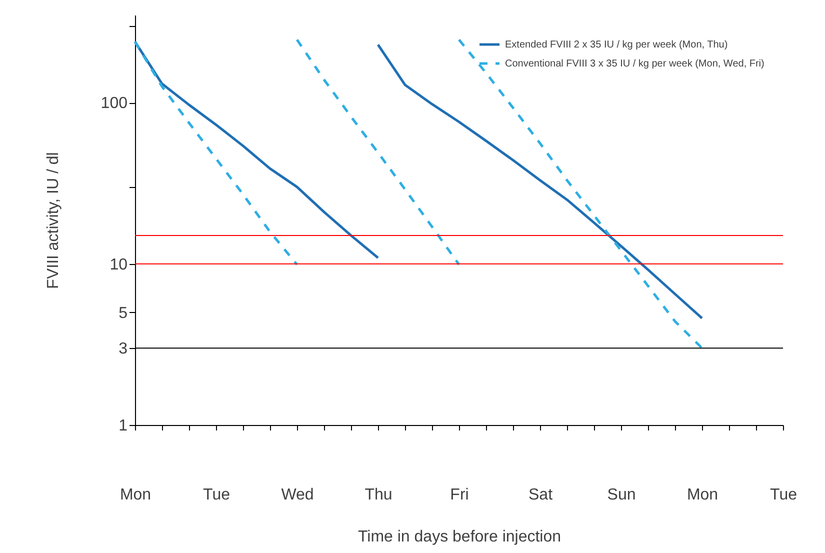 The image size is (825, 553). What do you see at coordinates (378, 495) in the screenshot?
I see `x-tick-label: Thu` at bounding box center [378, 495].